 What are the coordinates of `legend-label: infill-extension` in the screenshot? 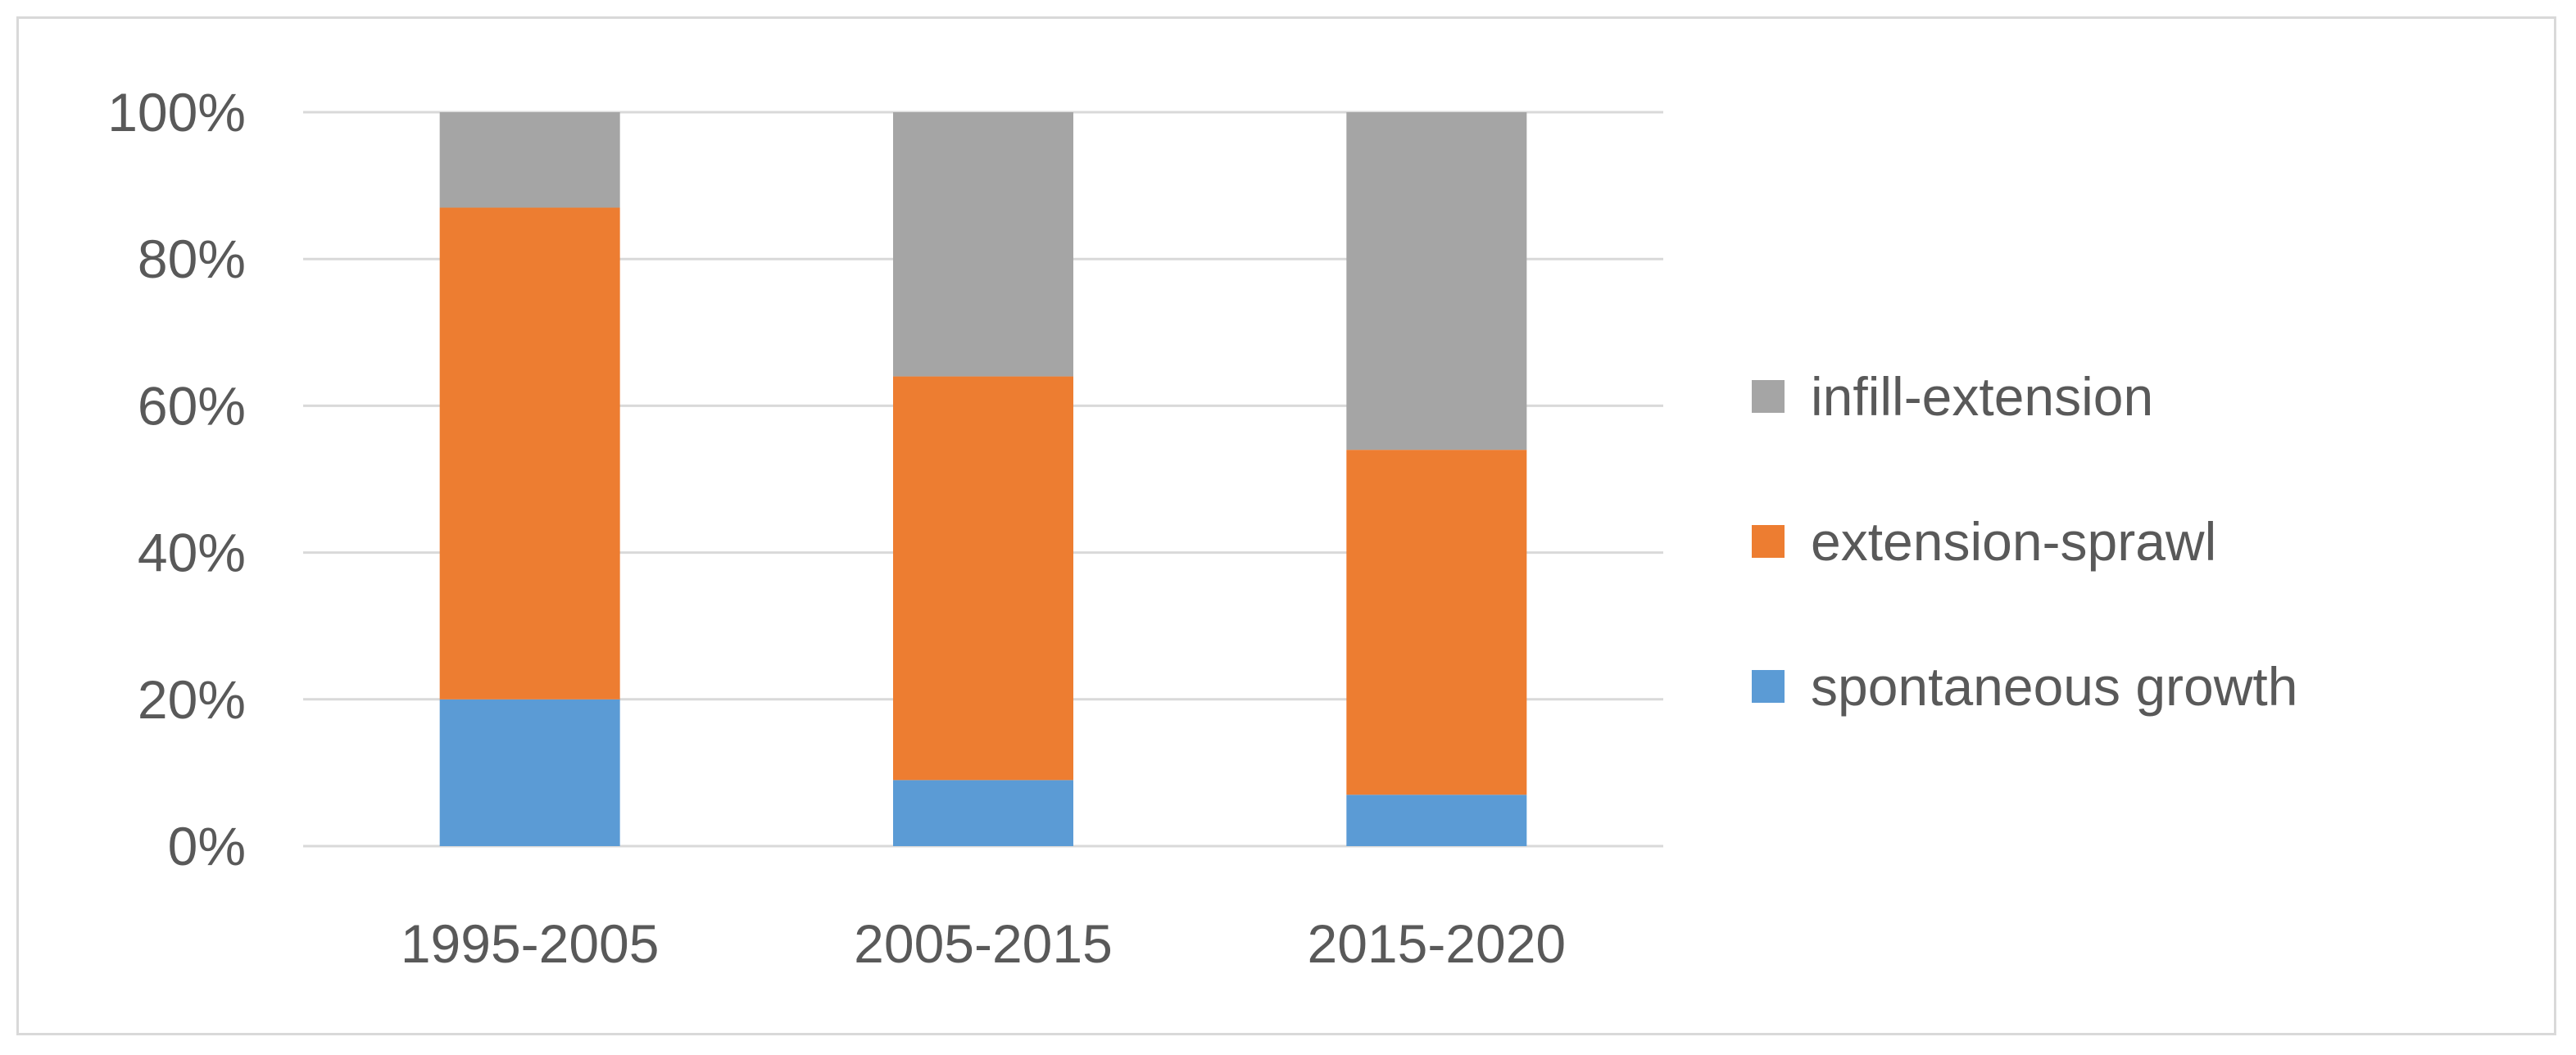 It's located at (1982, 396).